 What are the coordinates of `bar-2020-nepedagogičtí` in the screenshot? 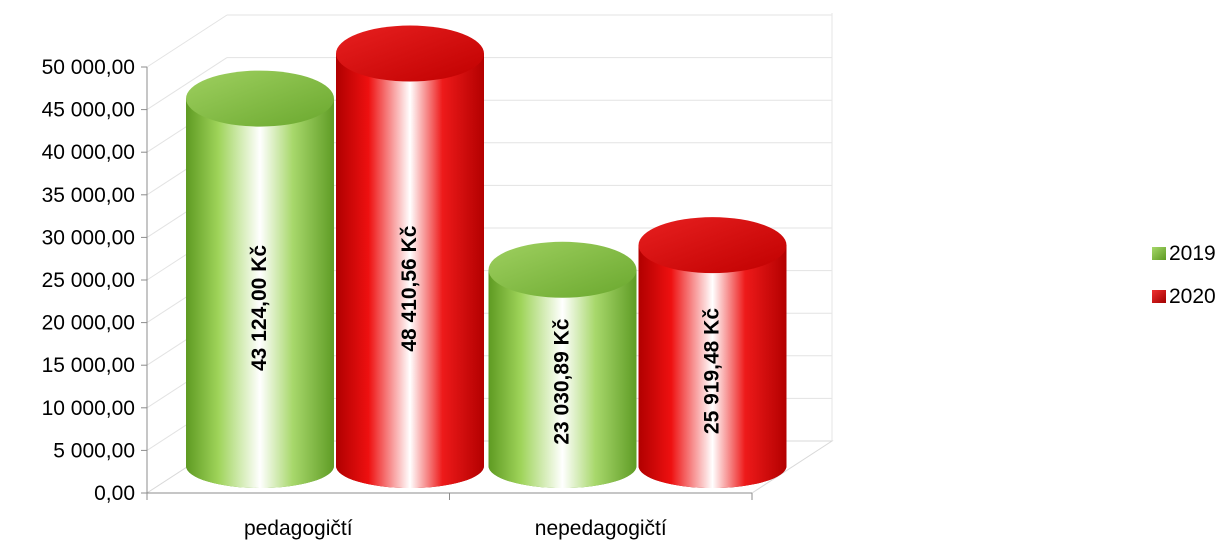 It's located at (712, 352).